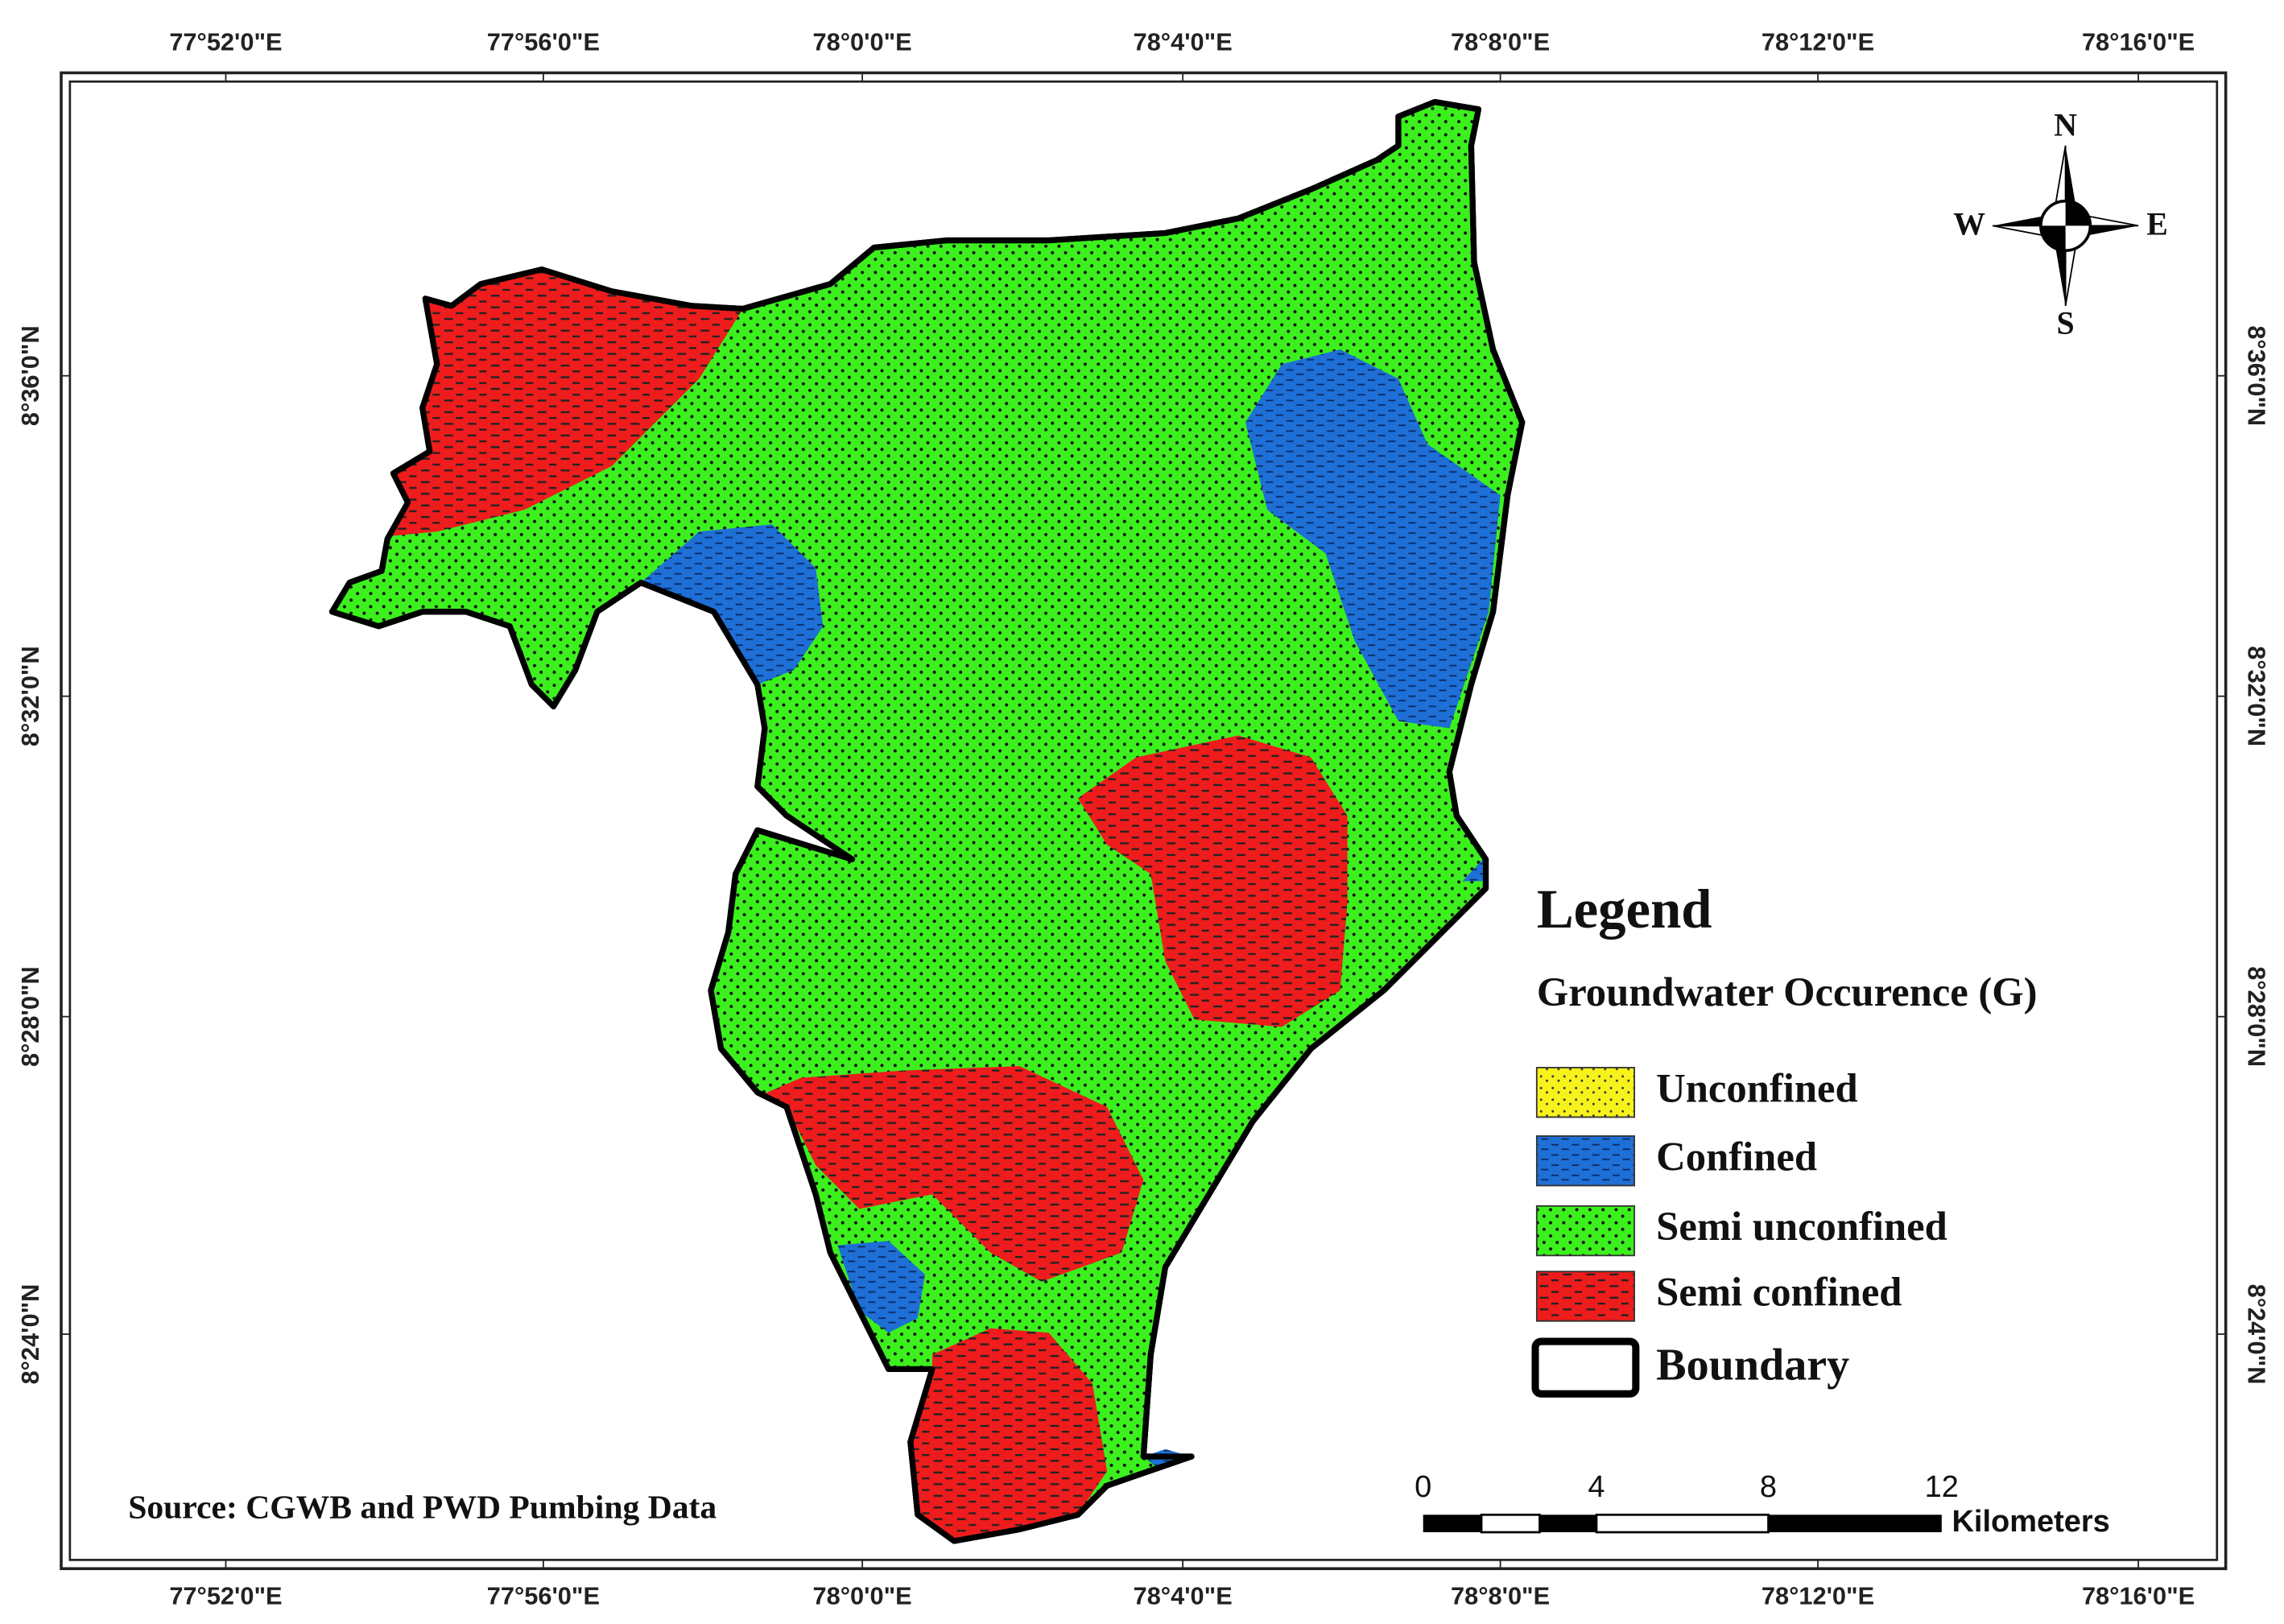 Image resolution: width=2284 pixels, height=1624 pixels. Describe the element at coordinates (1942, 1487) in the screenshot. I see `scale-label: 12` at that location.